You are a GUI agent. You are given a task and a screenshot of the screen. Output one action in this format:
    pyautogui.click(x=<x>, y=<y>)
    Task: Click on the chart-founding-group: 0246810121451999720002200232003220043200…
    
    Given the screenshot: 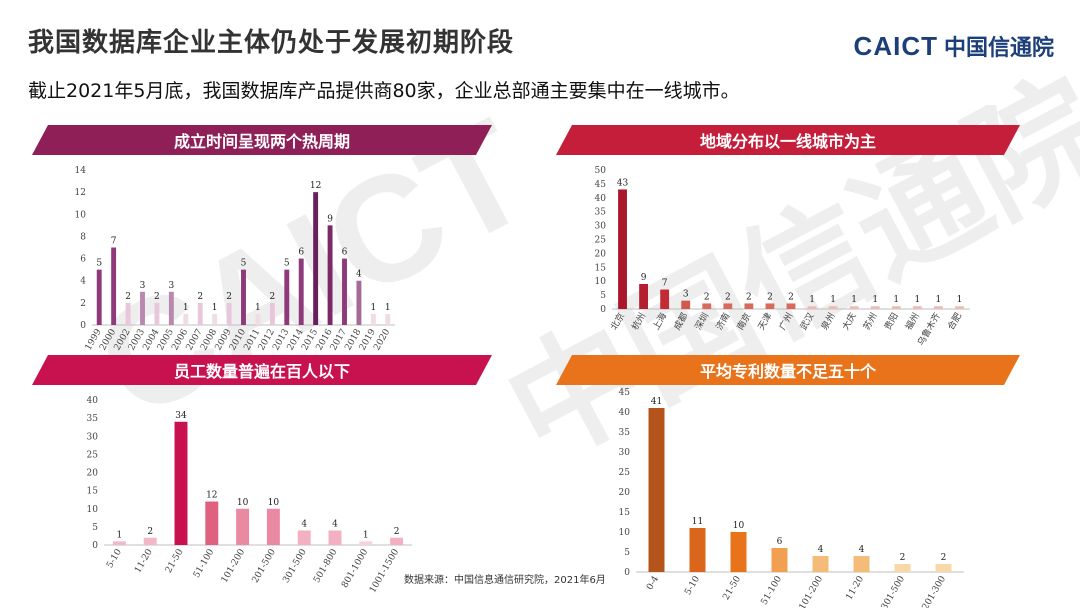 What is the action you would take?
    pyautogui.click(x=235, y=259)
    